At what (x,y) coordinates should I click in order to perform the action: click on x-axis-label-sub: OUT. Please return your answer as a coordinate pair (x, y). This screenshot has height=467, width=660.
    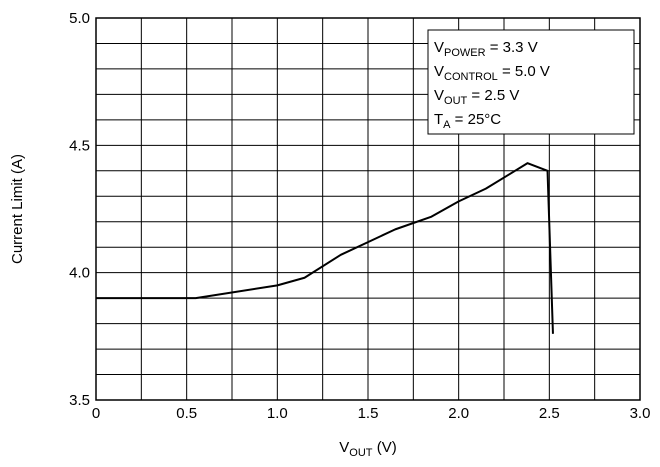
    Looking at the image, I should click on (361, 453).